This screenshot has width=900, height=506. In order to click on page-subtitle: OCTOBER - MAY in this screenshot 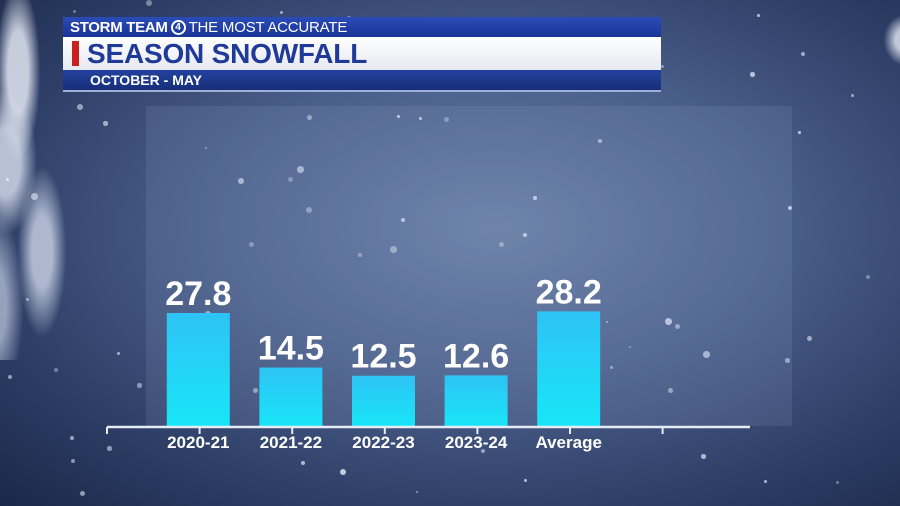, I will do `click(146, 80)`.